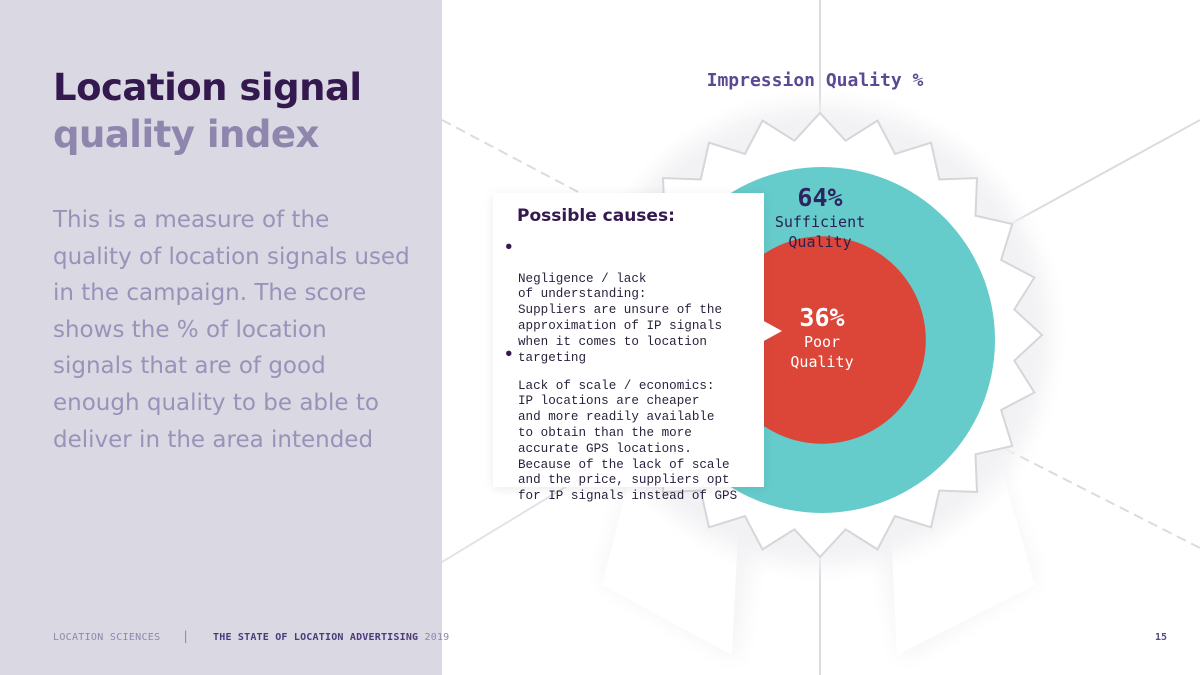 This screenshot has width=1200, height=675. Describe the element at coordinates (107, 637) in the screenshot. I see `footer-brand: LOCATION SCIENCES` at that location.